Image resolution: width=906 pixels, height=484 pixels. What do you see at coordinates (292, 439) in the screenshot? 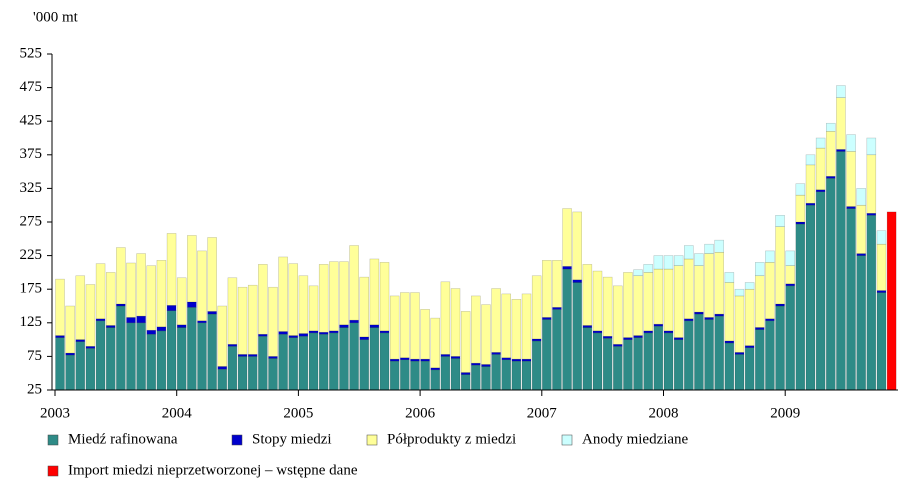
I see `legend-label: Stopy miedzi` at bounding box center [292, 439].